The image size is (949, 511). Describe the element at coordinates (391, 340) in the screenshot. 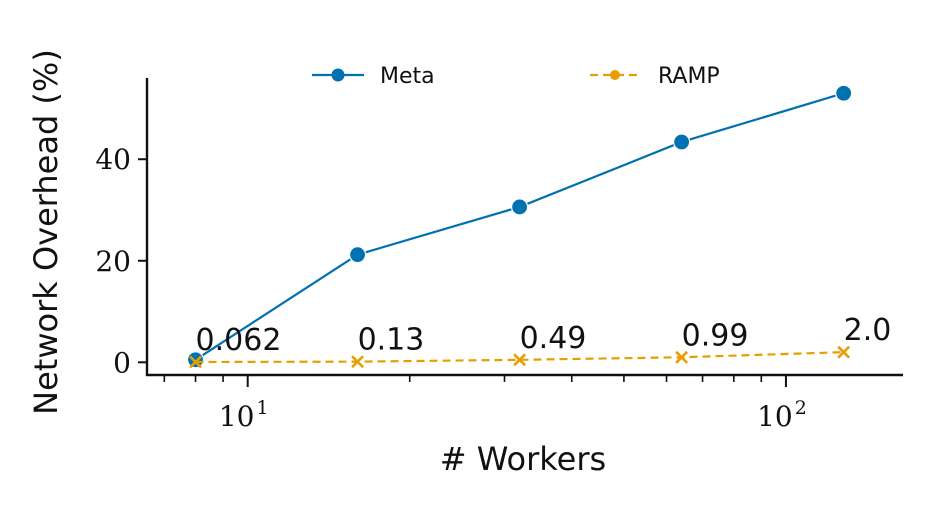

I see `data-label: 0.13` at that location.